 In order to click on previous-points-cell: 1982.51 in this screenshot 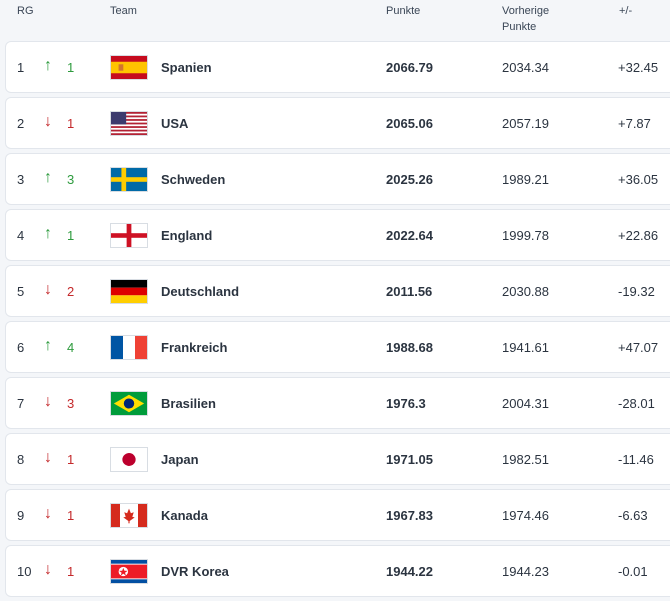, I will do `click(525, 459)`.